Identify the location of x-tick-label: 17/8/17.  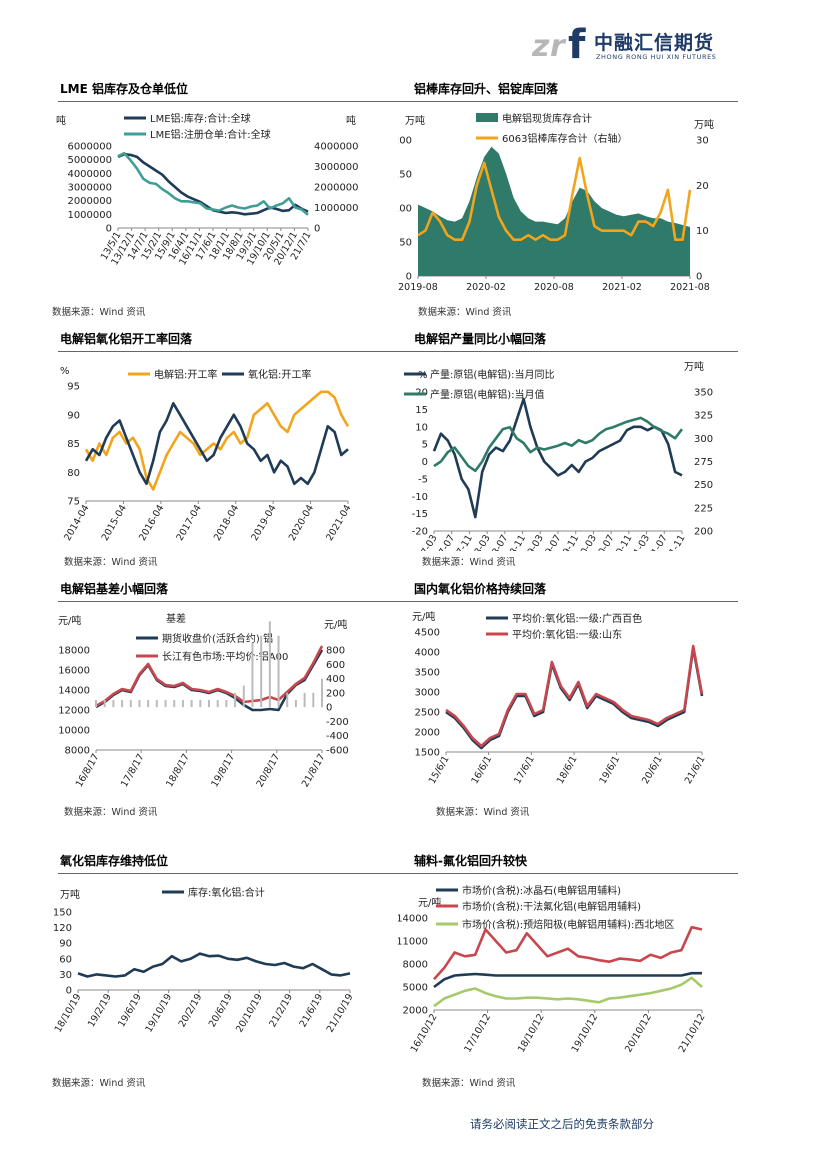
(133, 770).